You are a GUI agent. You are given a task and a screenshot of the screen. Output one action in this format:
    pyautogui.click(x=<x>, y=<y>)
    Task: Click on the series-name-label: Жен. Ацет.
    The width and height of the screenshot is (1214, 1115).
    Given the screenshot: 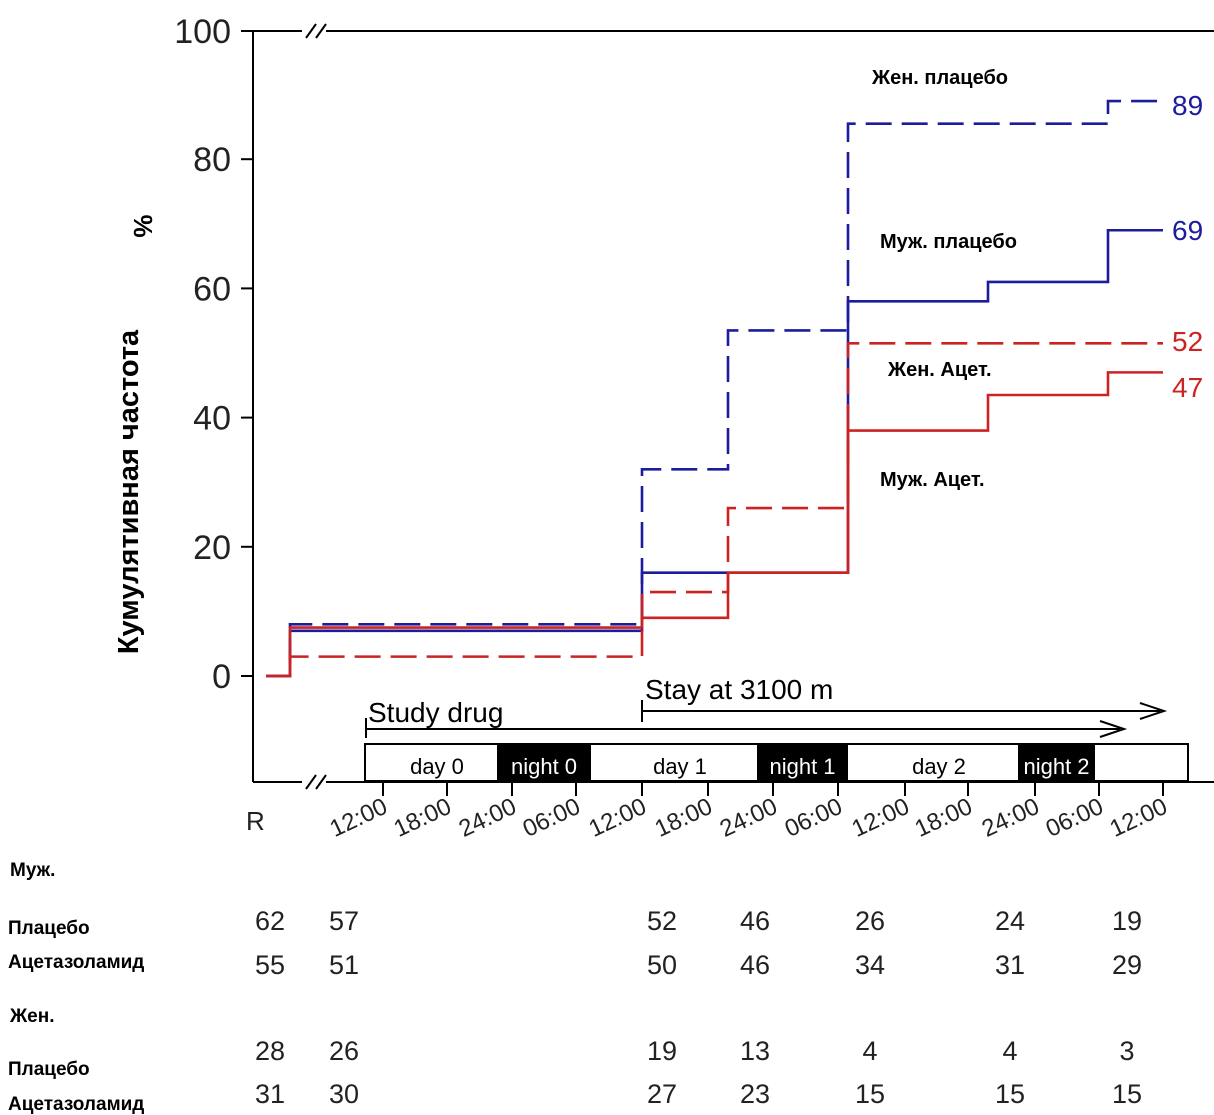 What is the action you would take?
    pyautogui.click(x=939, y=370)
    